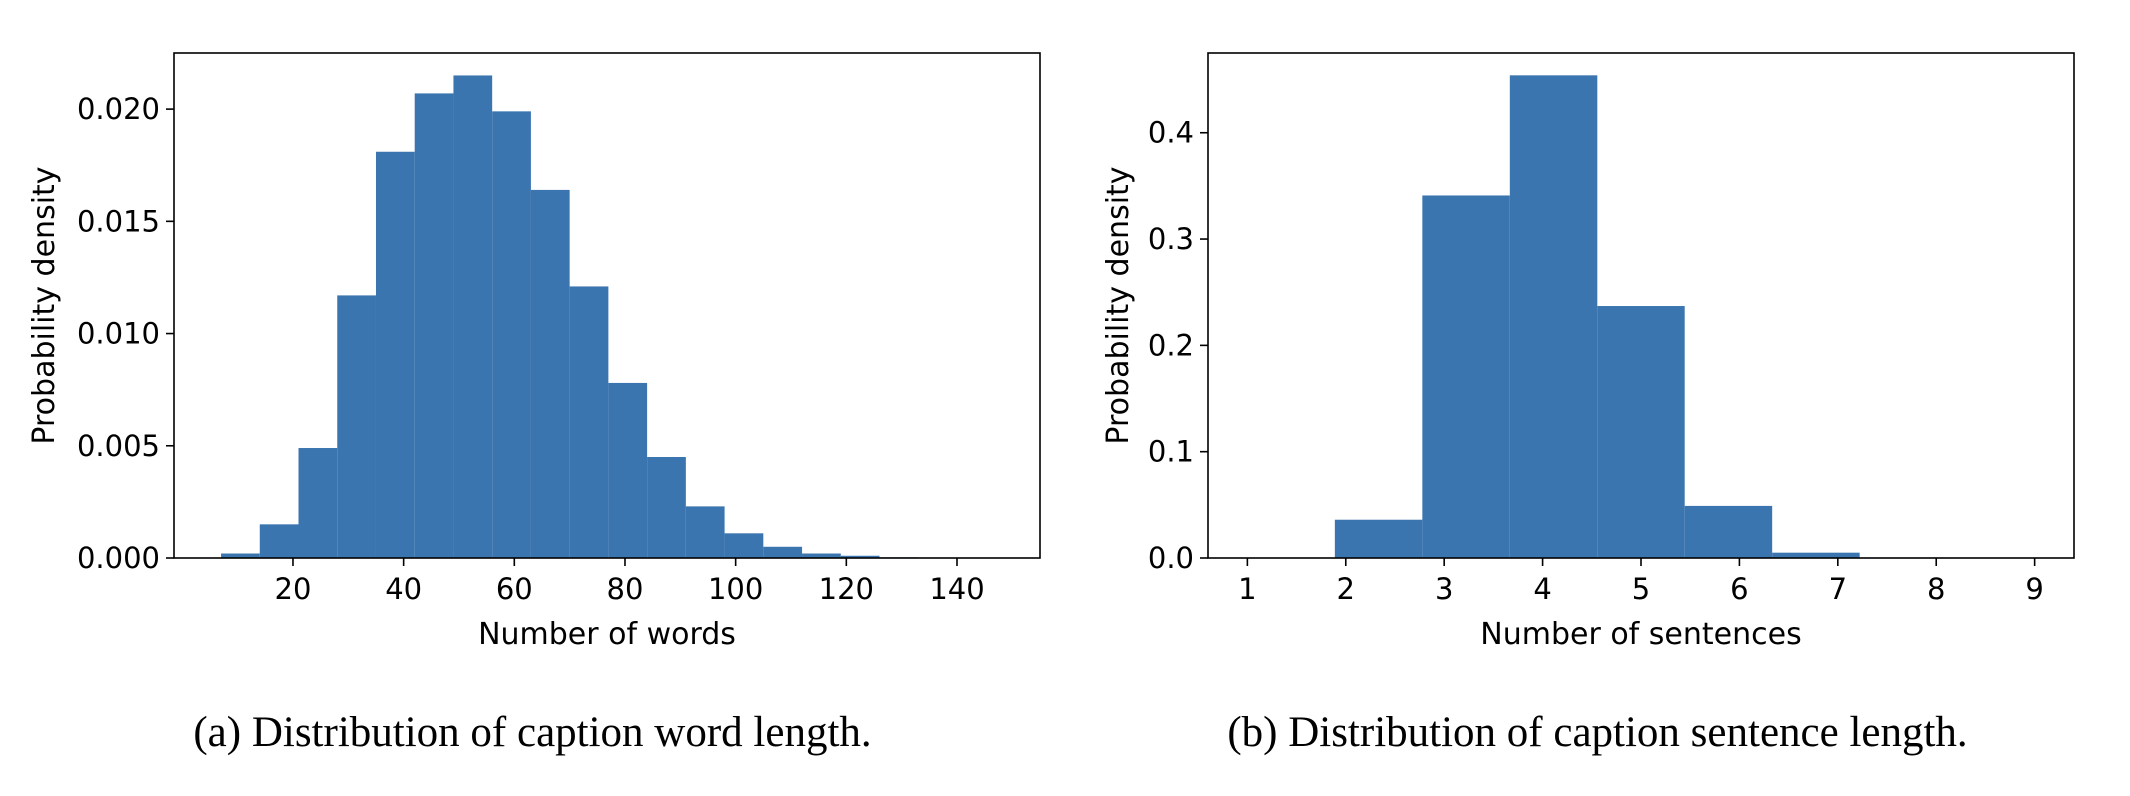 This screenshot has width=2130, height=796. What do you see at coordinates (118, 446) in the screenshot?
I see `y-tick-label: 0.005` at bounding box center [118, 446].